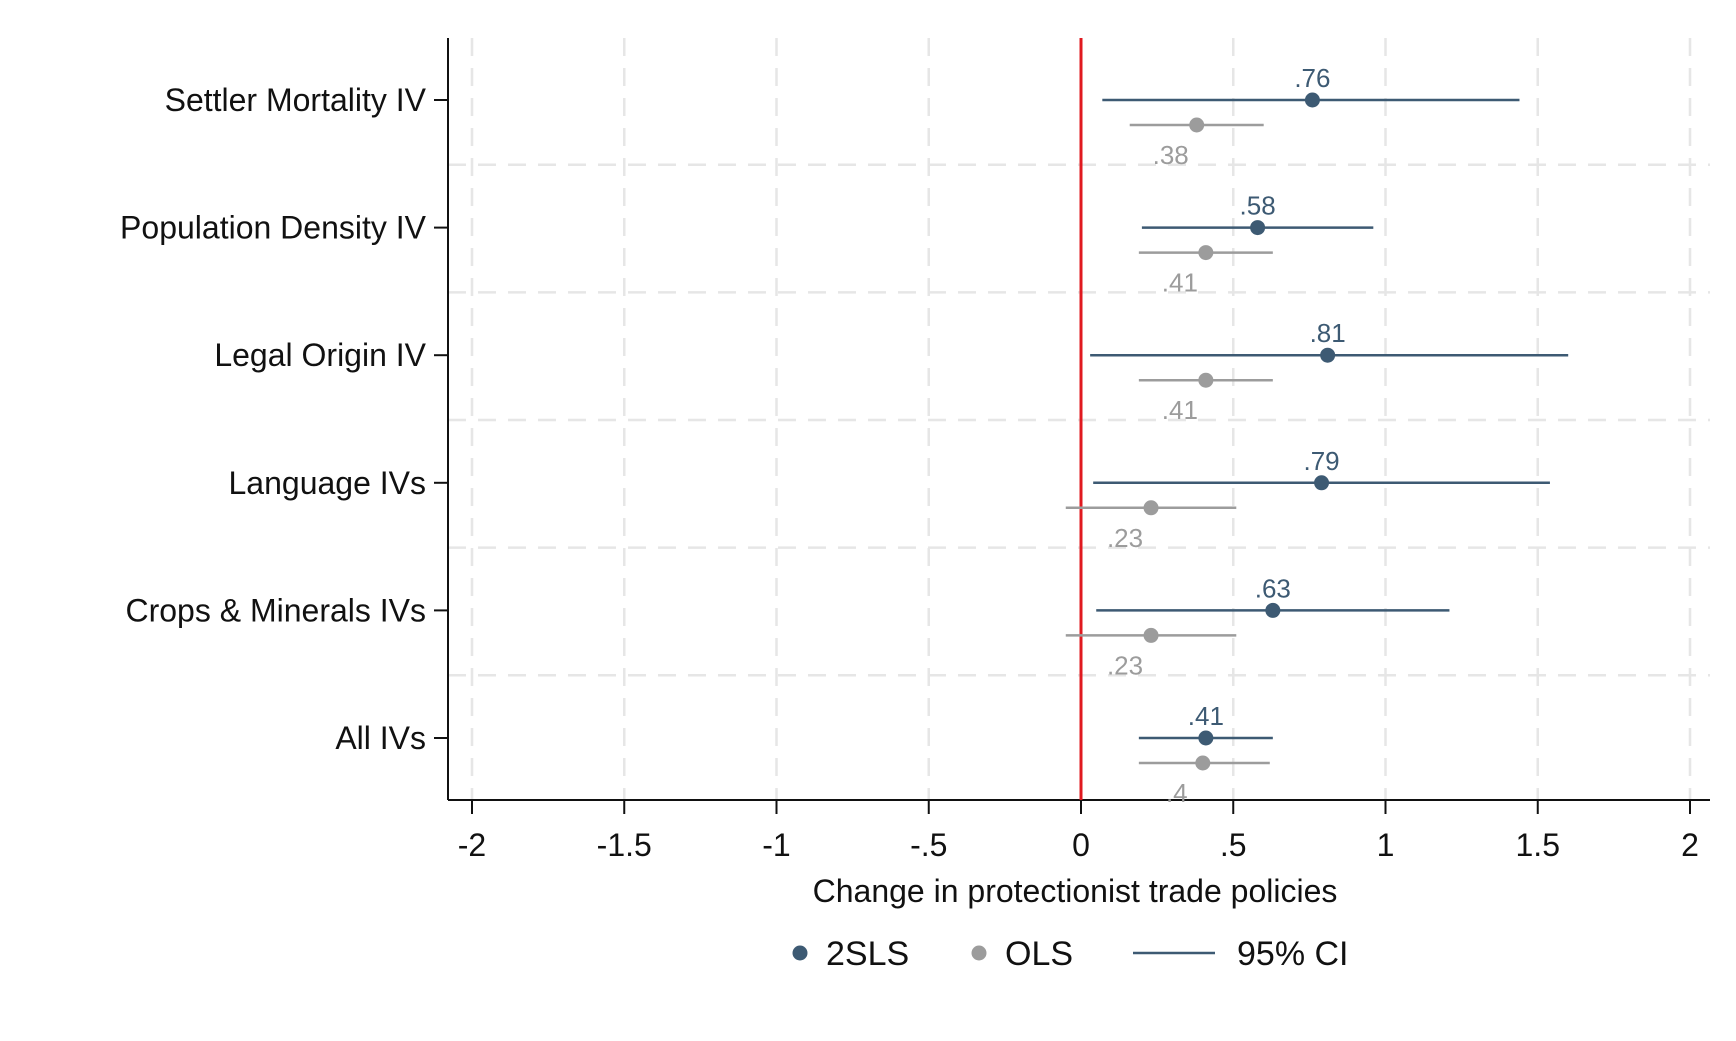  What do you see at coordinates (296, 100) in the screenshot?
I see `category-label: Settler Mortality IV` at bounding box center [296, 100].